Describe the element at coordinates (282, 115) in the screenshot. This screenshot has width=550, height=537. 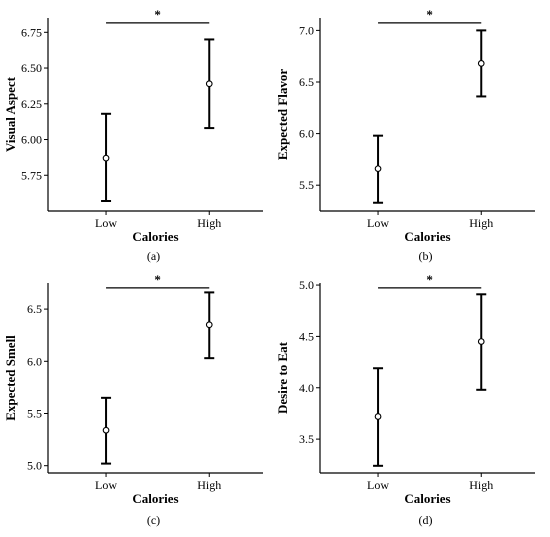
I see `y-axis-title: Expected Flavor` at that location.